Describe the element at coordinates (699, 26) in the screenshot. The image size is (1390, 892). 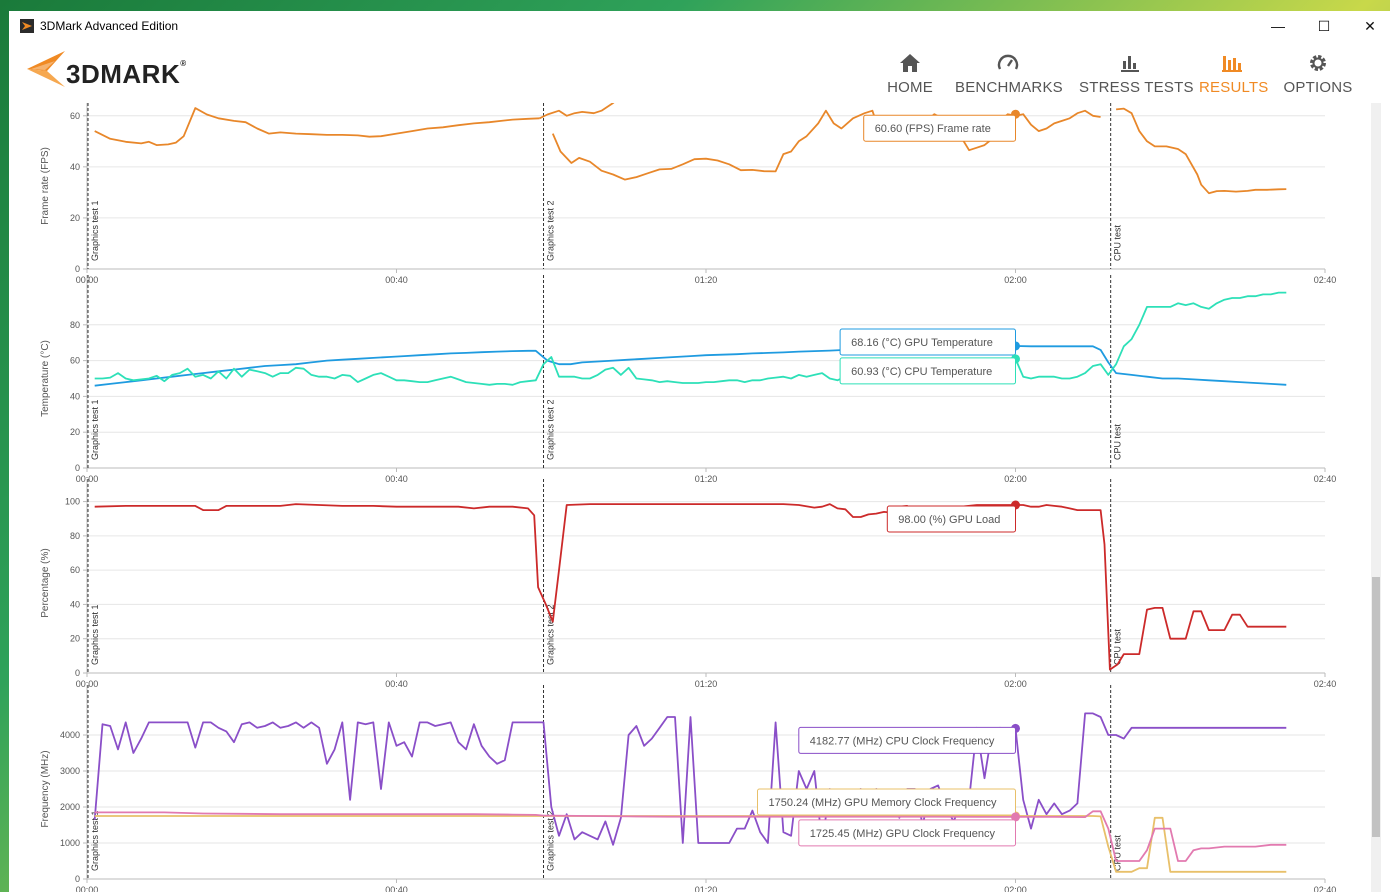
I see `title-bar: 3DMark Advanced Edition — ☐ ✕` at that location.